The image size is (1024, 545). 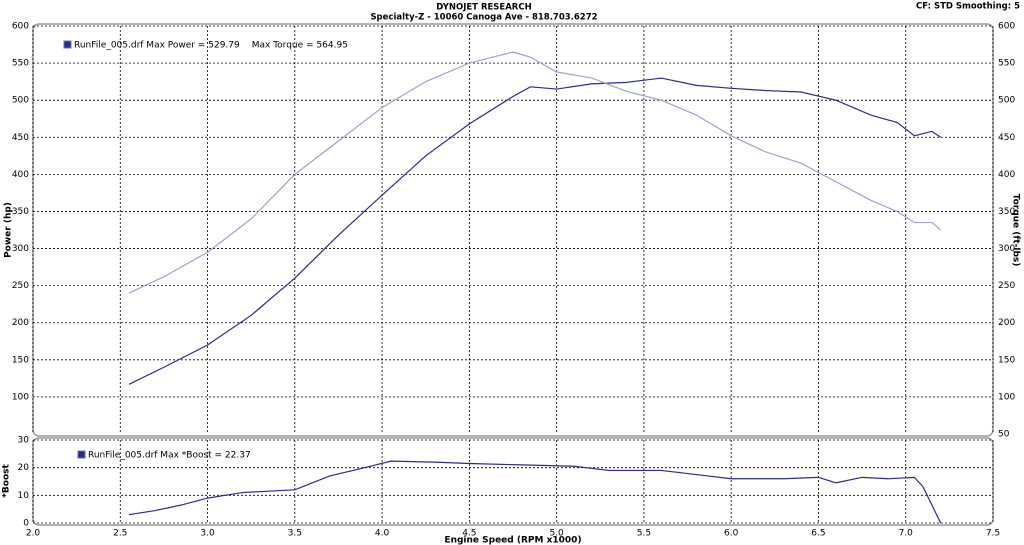 I want to click on y-tick-label: 250, so click(x=20, y=286).